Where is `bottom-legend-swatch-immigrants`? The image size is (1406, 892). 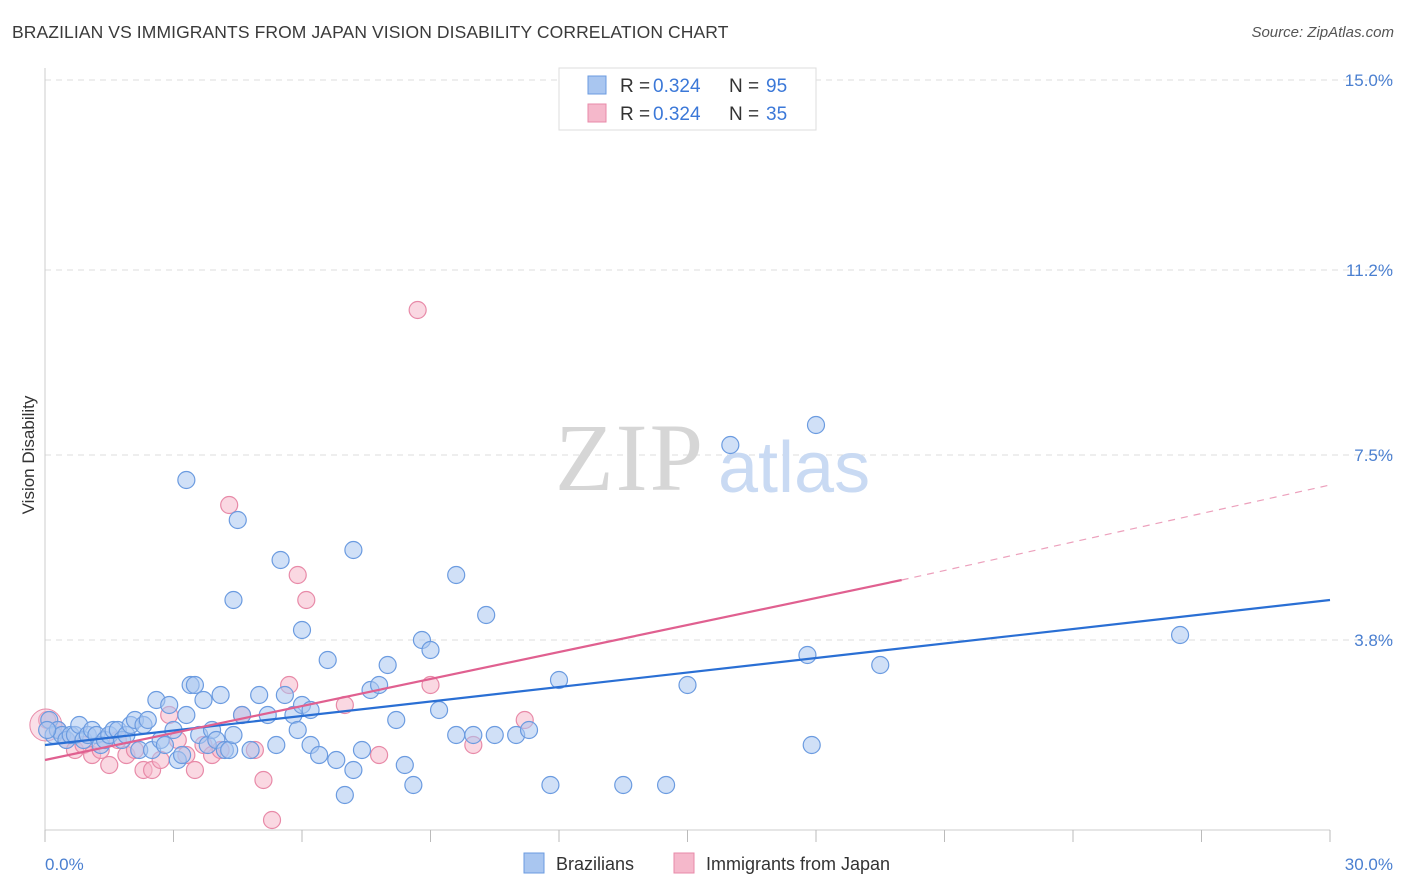
bottom-legend-swatch-immigrants is located at coordinates (684, 863).